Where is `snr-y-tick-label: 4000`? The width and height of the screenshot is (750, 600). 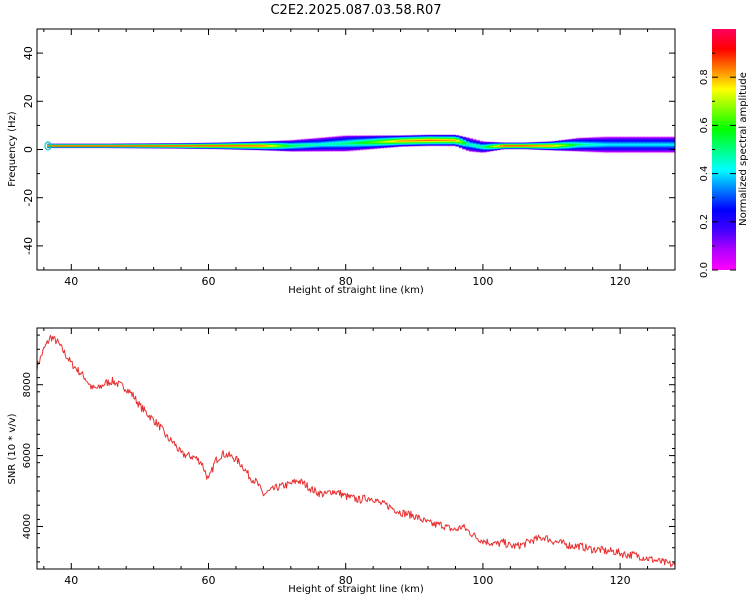
snr-y-tick-label: 4000 is located at coordinates (27, 526).